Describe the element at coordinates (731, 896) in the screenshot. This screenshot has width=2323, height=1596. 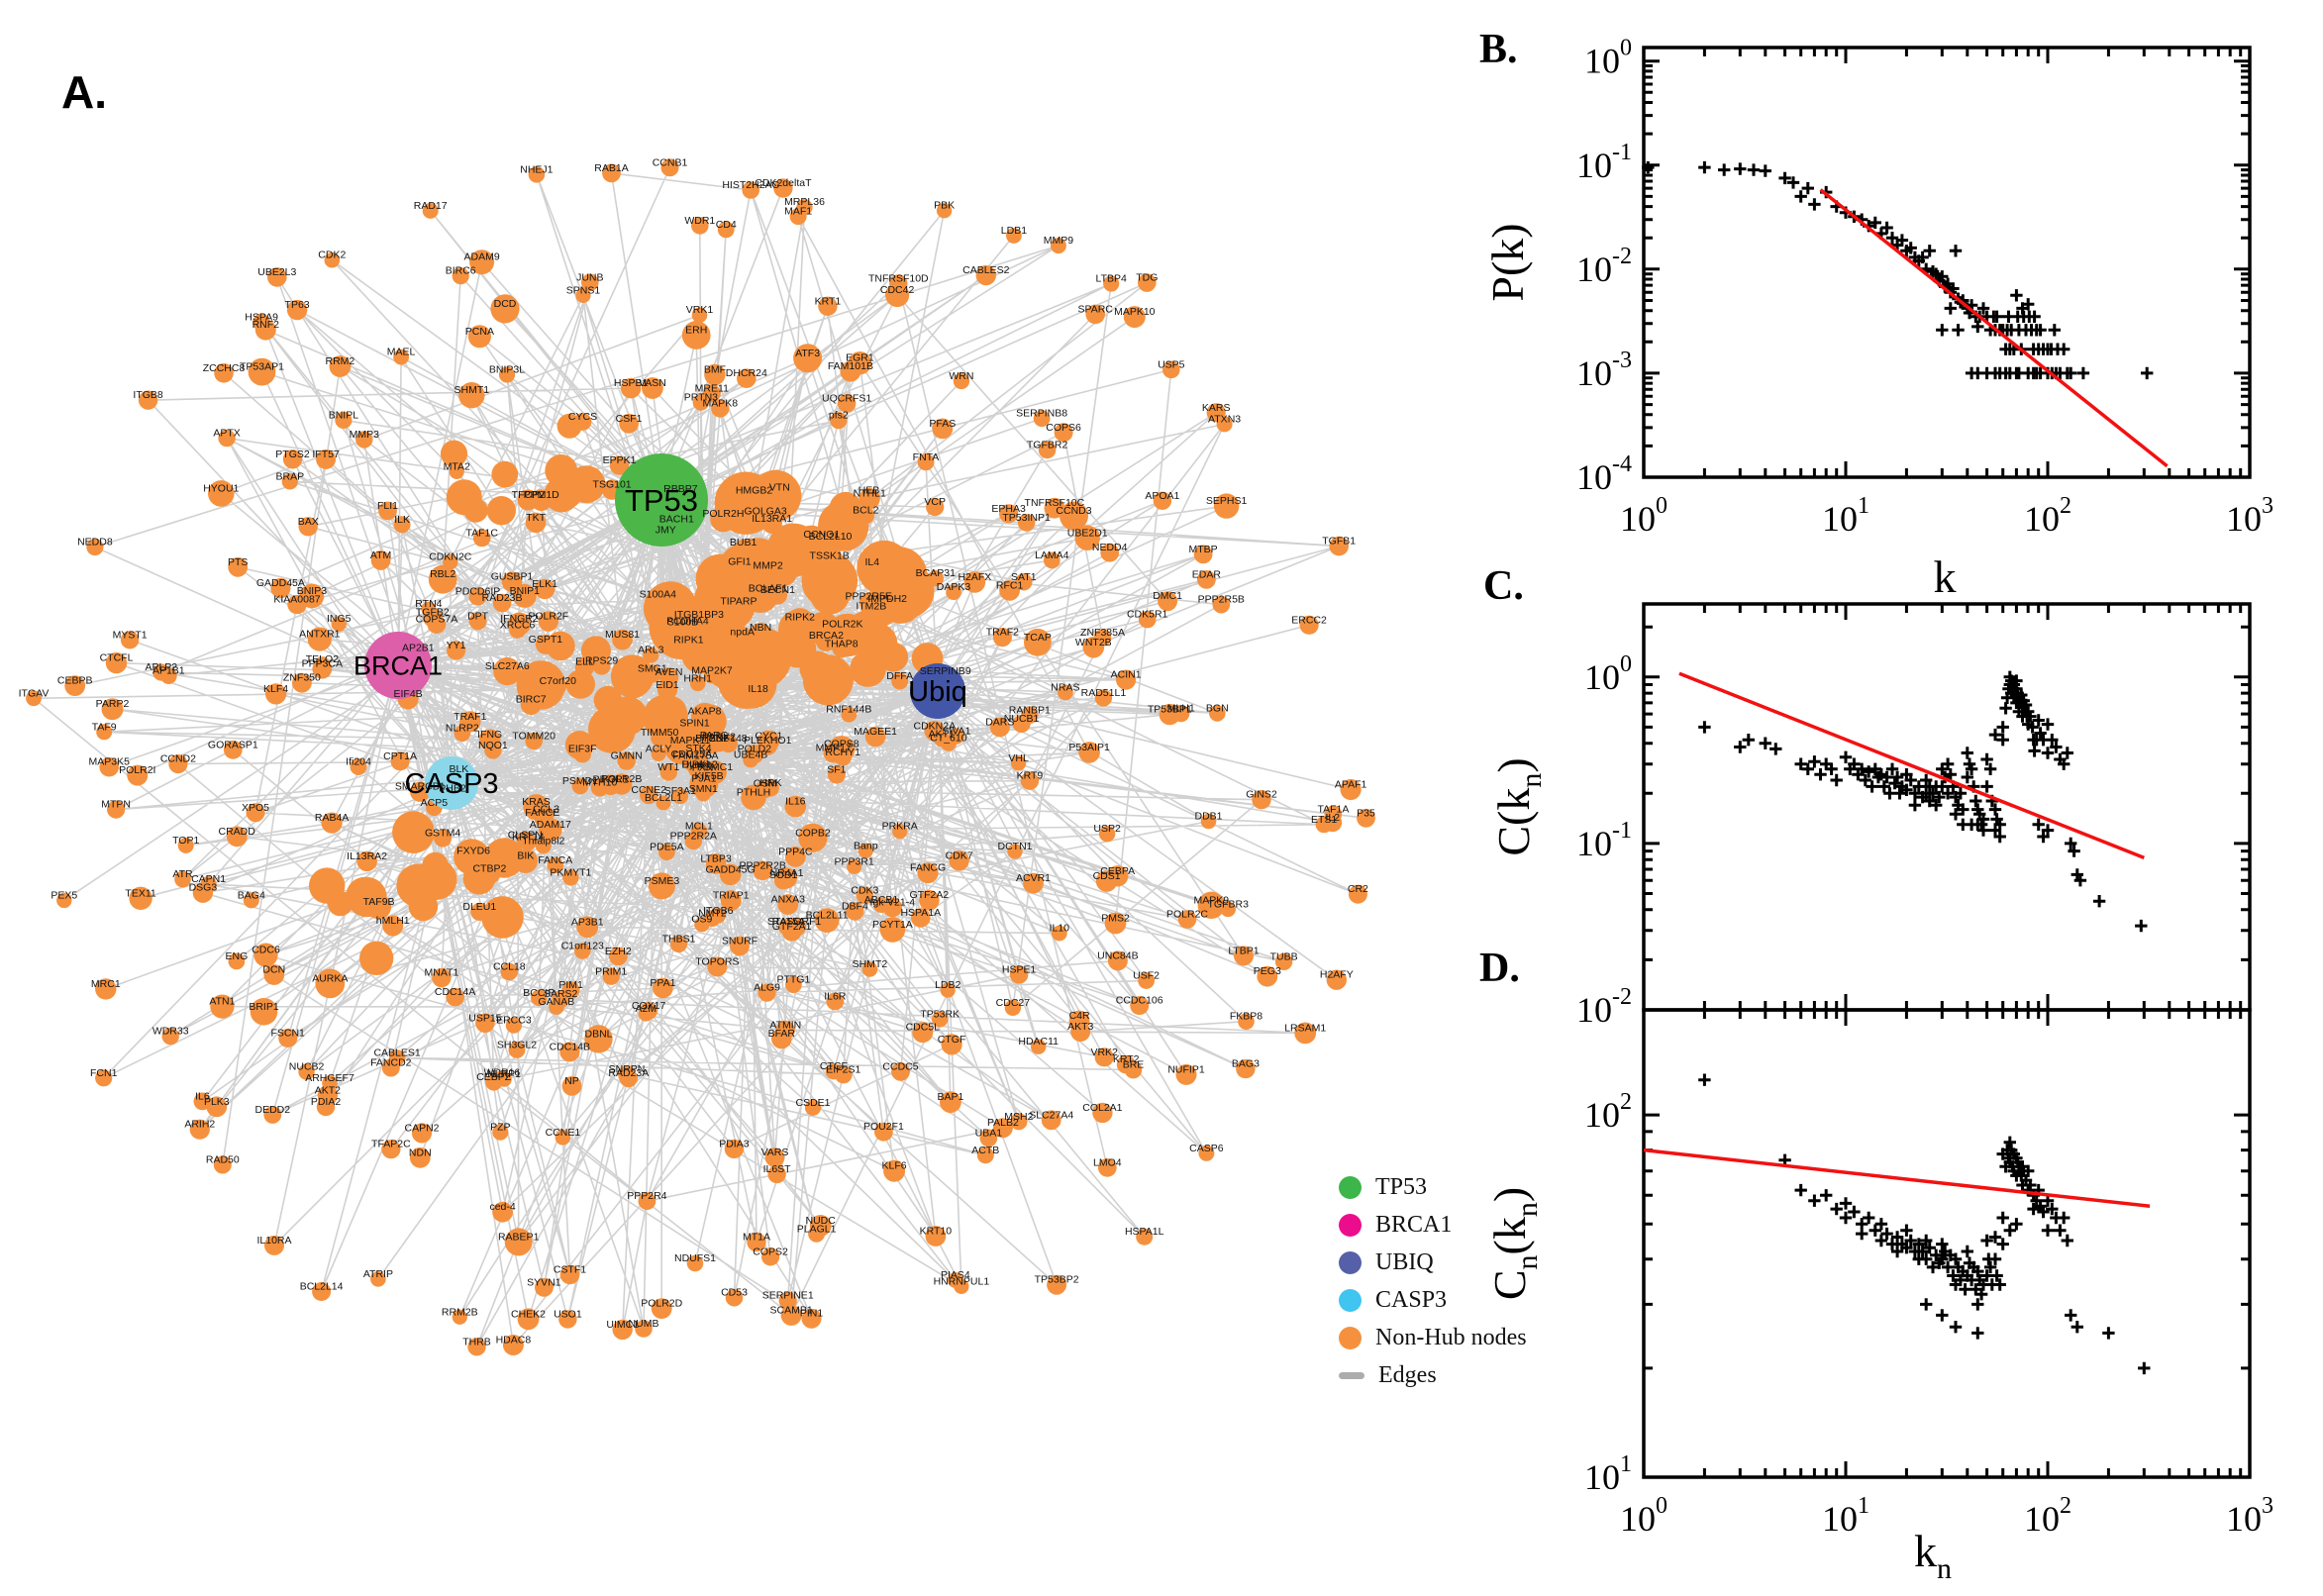
I see `network-node-label: TRIAP1` at that location.